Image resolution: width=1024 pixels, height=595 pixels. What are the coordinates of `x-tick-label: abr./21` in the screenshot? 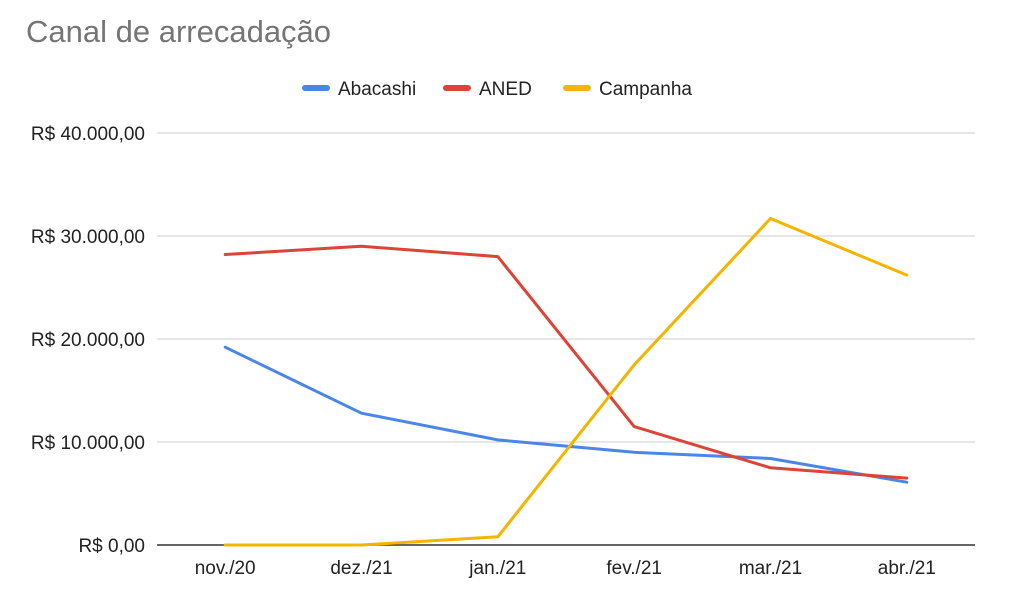 It's located at (907, 568).